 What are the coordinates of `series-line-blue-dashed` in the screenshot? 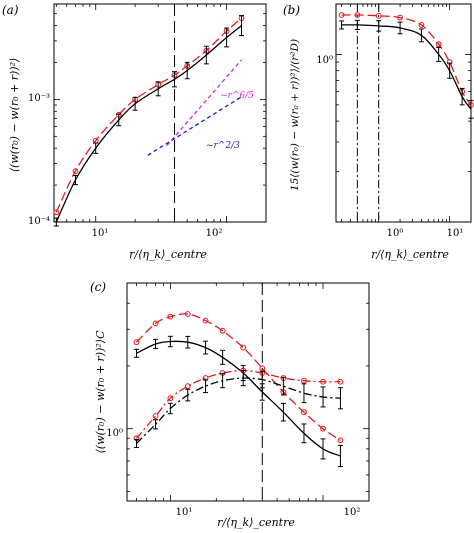 It's located at (194, 126).